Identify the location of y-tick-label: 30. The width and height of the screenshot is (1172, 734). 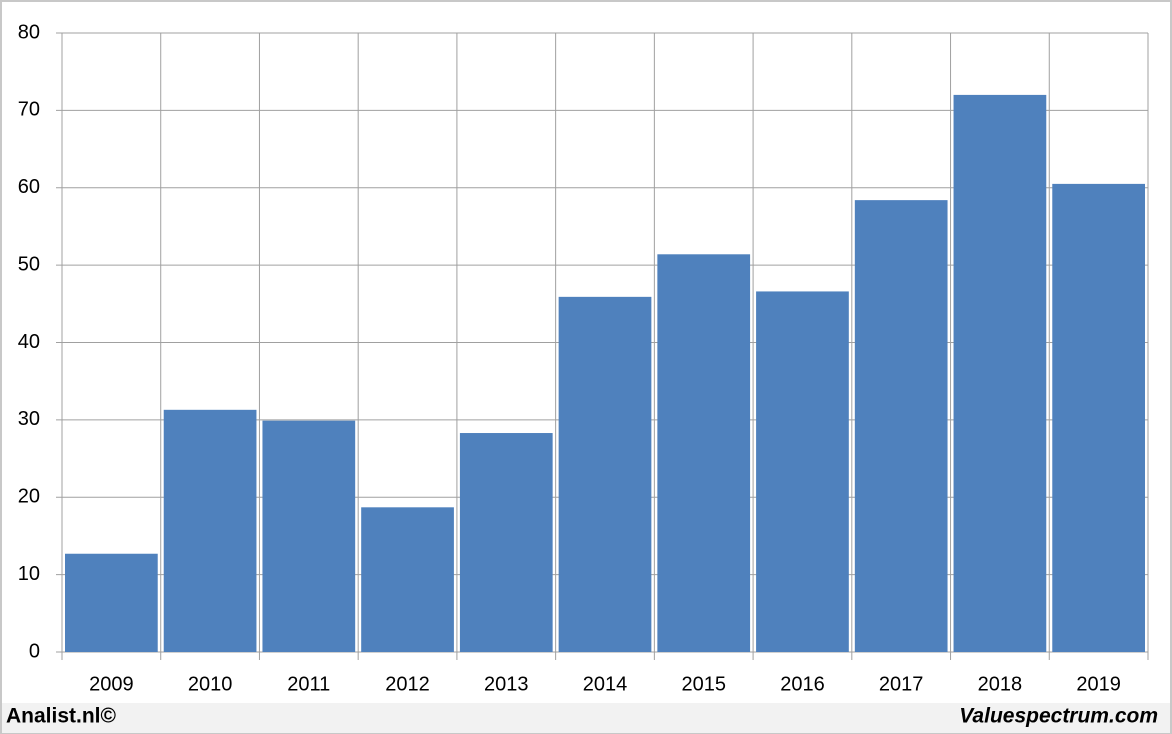
(29, 419).